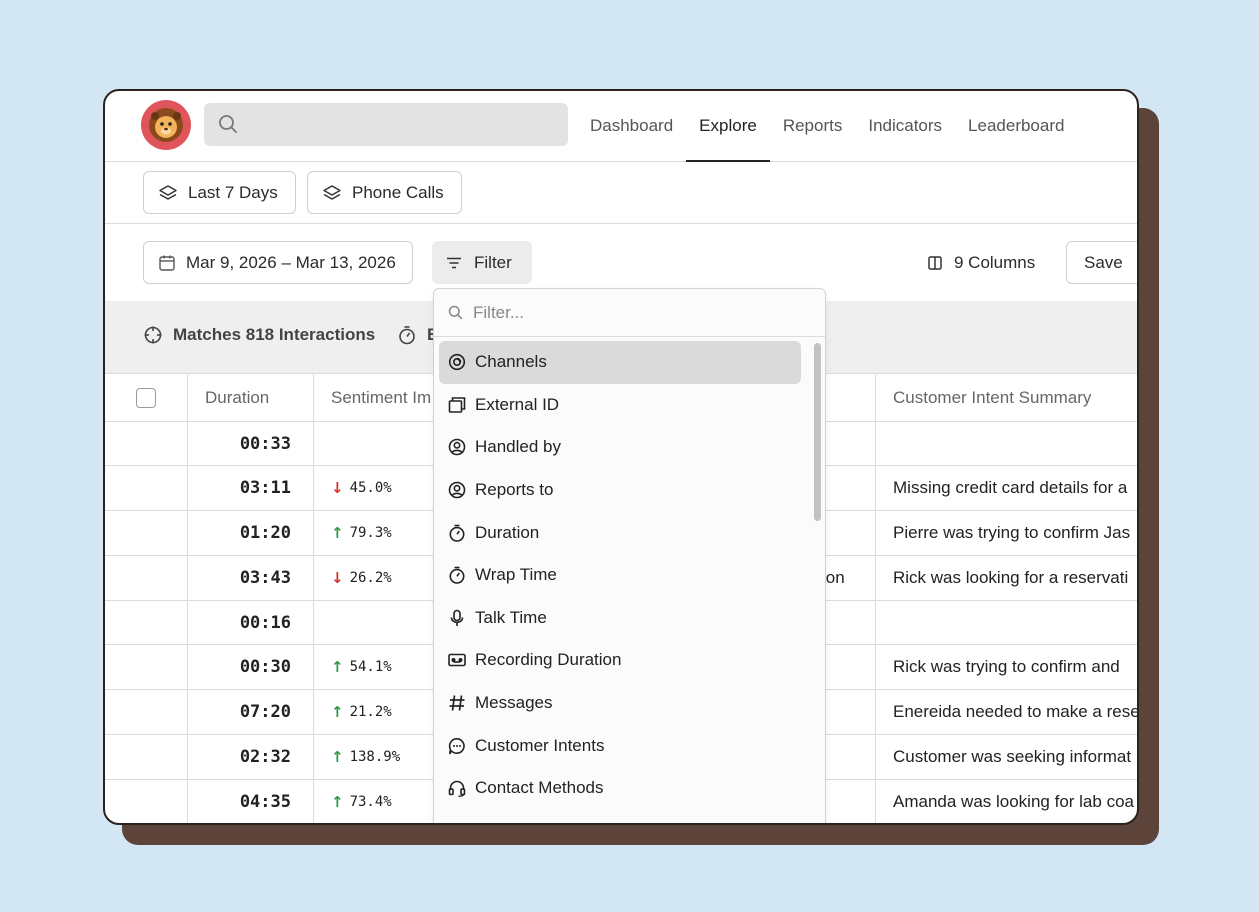 Image resolution: width=1259 pixels, height=912 pixels. I want to click on chip-phone-calls: Phone Calls, so click(384, 192).